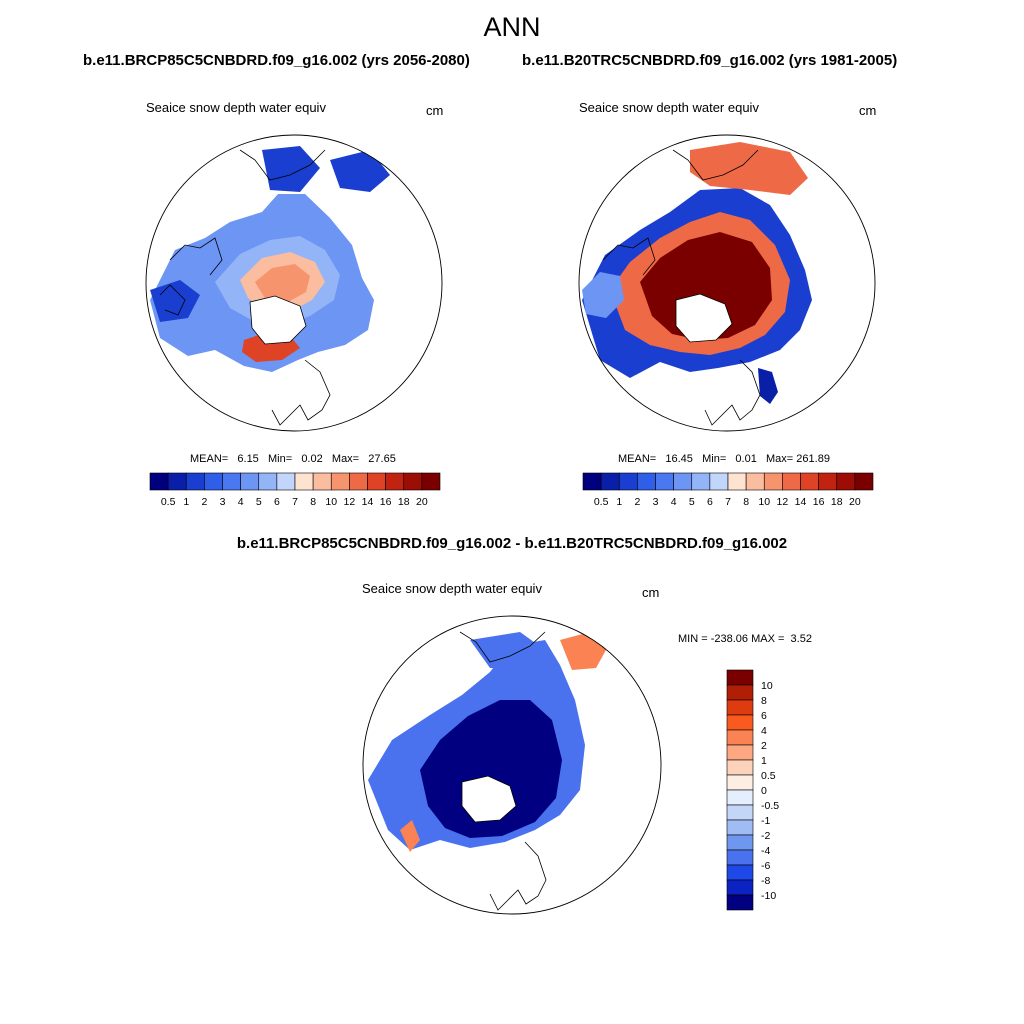 The image size is (1024, 1024). What do you see at coordinates (491, 769) in the screenshot?
I see `diff-ice-core` at bounding box center [491, 769].